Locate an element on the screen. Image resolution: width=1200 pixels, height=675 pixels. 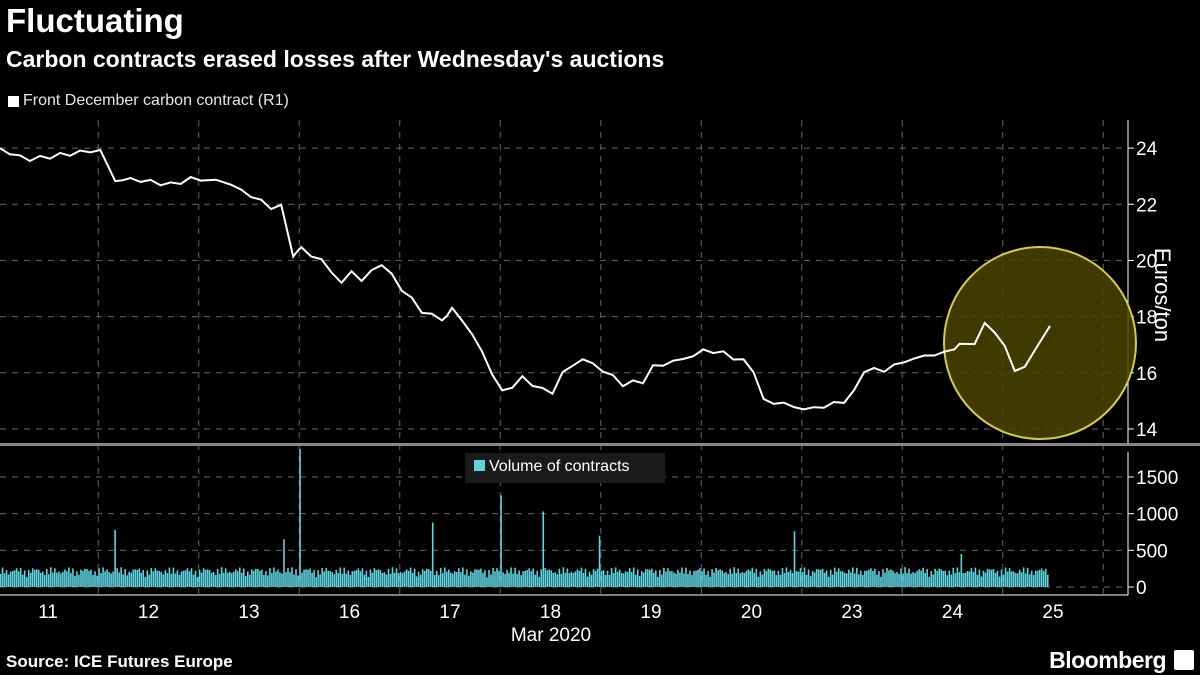
volume-legend-box is located at coordinates (565, 468).